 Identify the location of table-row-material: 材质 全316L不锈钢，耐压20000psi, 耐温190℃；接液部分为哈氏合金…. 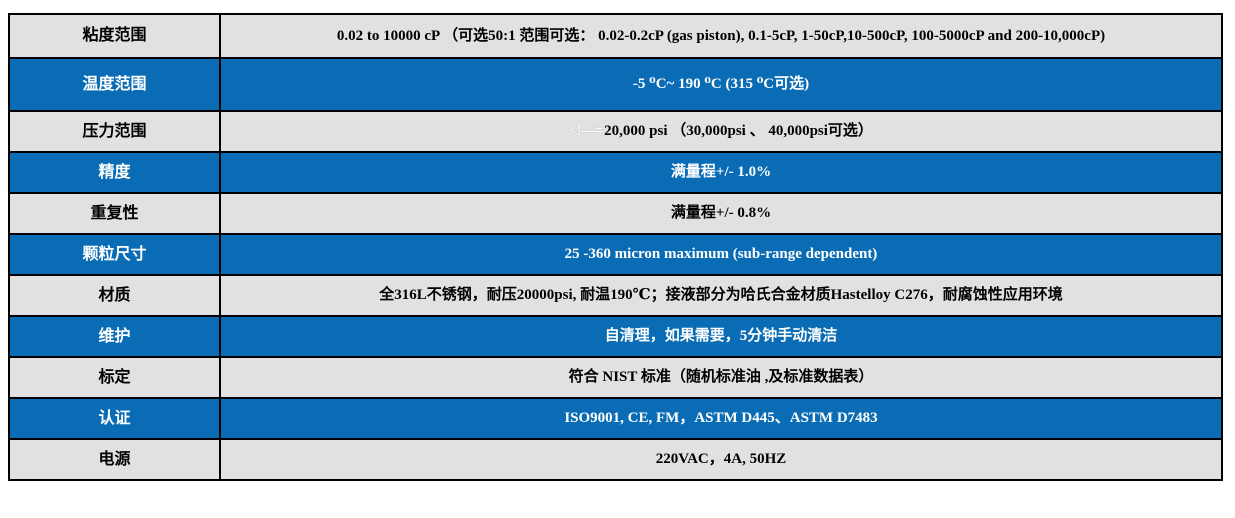
(615, 295).